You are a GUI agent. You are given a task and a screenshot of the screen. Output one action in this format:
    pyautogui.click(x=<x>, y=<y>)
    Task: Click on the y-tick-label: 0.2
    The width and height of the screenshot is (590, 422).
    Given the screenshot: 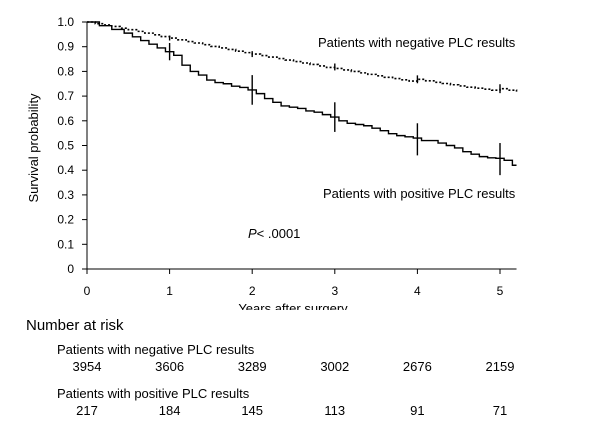 What is the action you would take?
    pyautogui.click(x=65, y=220)
    